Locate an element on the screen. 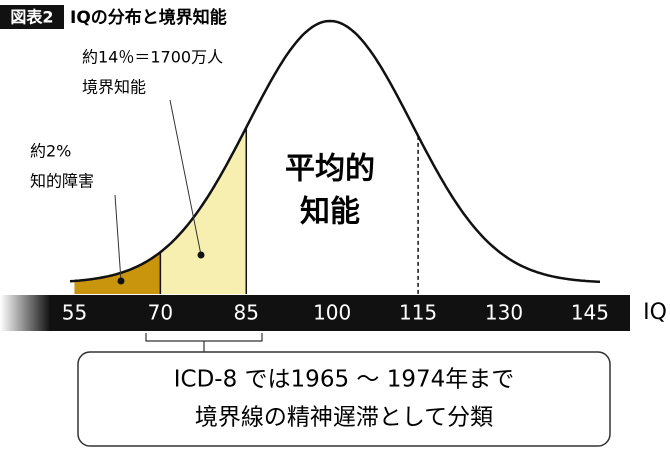 The height and width of the screenshot is (458, 670). bracket is located at coordinates (204, 342).